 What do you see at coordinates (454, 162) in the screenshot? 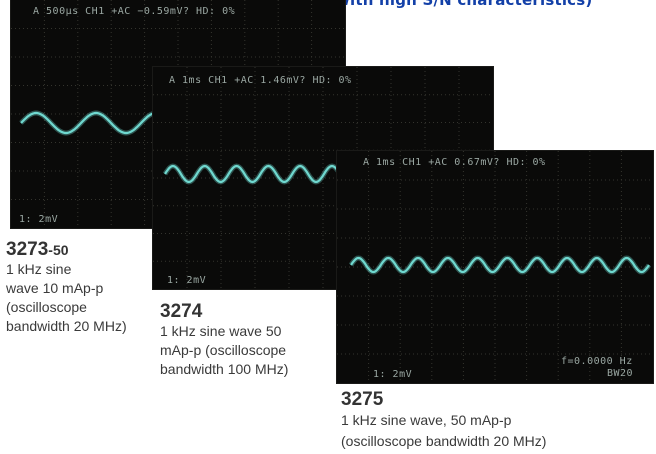
I see `scope-readout: A 1ms CH1 +AC 0.67mV? HD: 0%` at bounding box center [454, 162].